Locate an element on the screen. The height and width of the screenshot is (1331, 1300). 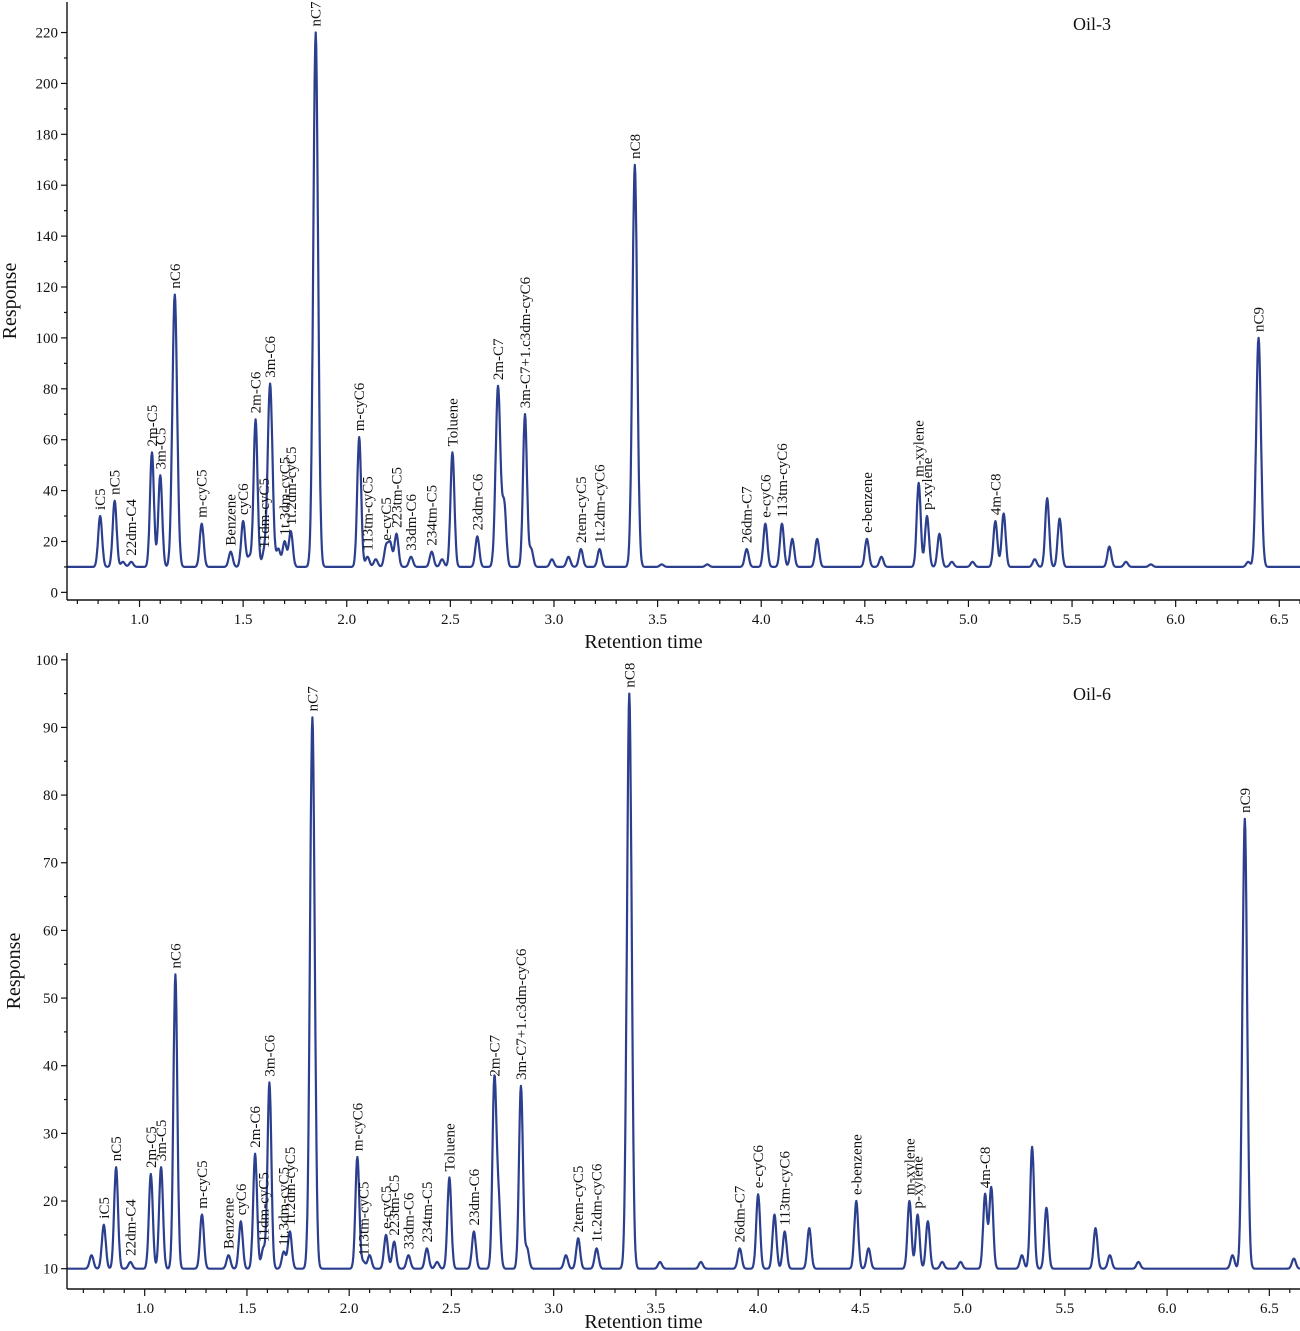
peak-label-e-cyc5: e-cyC5 is located at coordinates (387, 1207).